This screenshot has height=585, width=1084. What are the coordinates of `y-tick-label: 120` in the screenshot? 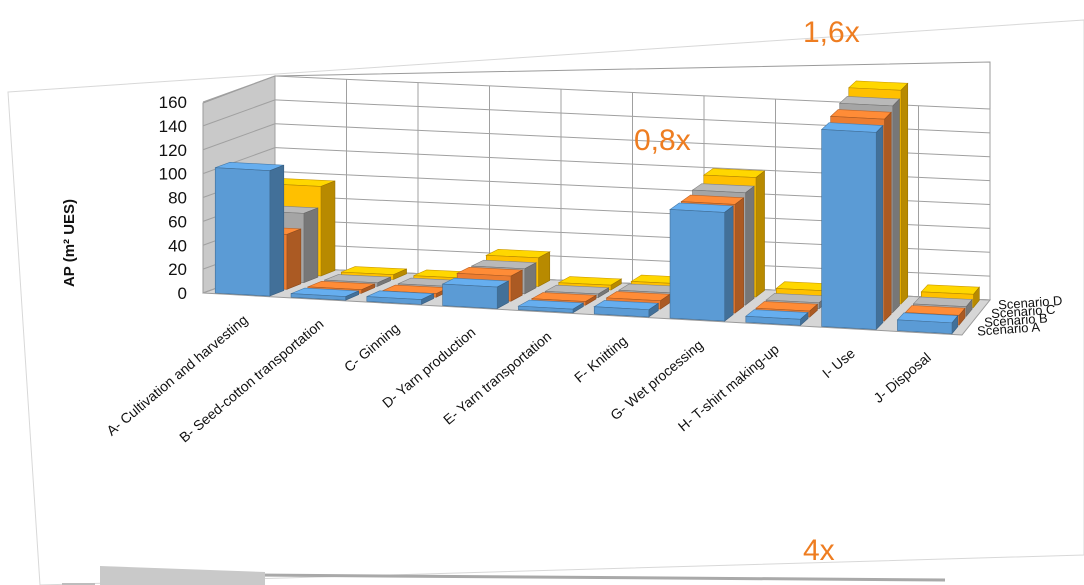 It's located at (173, 150).